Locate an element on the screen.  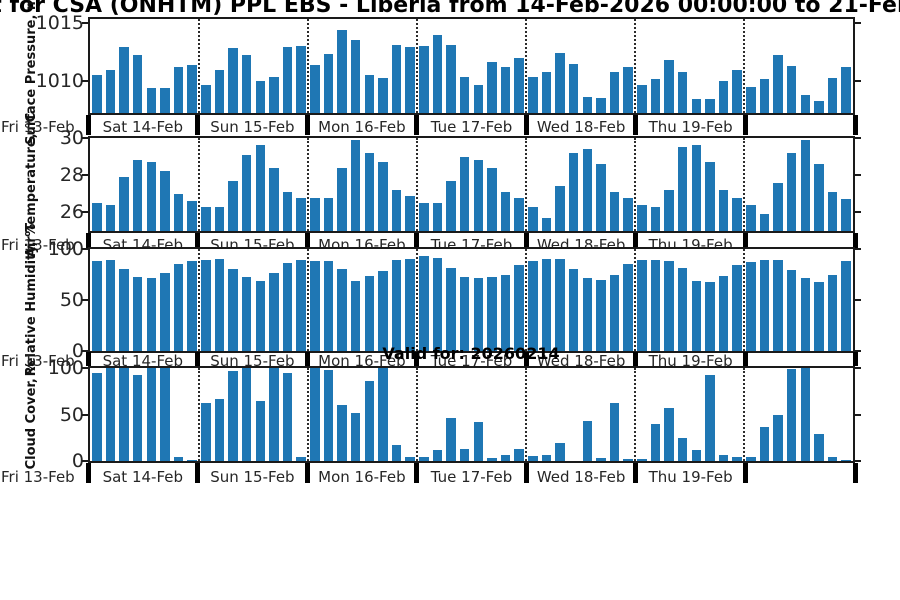
day-label: Sun 15-Feb is located at coordinates (252, 477).